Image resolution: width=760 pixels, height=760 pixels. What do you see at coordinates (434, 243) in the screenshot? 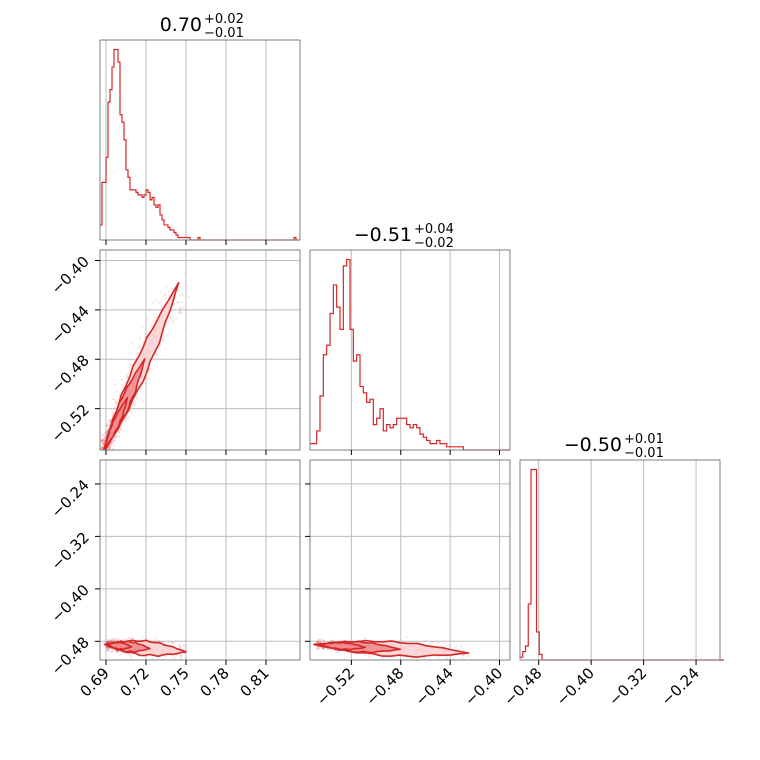
I see `title-lower-error: −0.02` at bounding box center [434, 243].